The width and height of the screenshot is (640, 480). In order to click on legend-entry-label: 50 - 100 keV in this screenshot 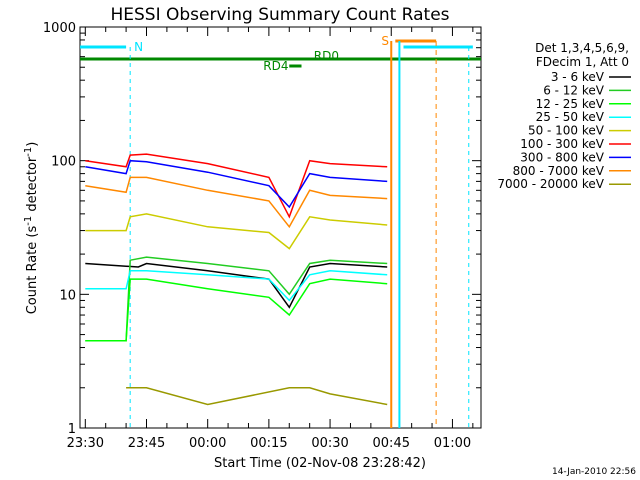, I will do `click(566, 131)`.